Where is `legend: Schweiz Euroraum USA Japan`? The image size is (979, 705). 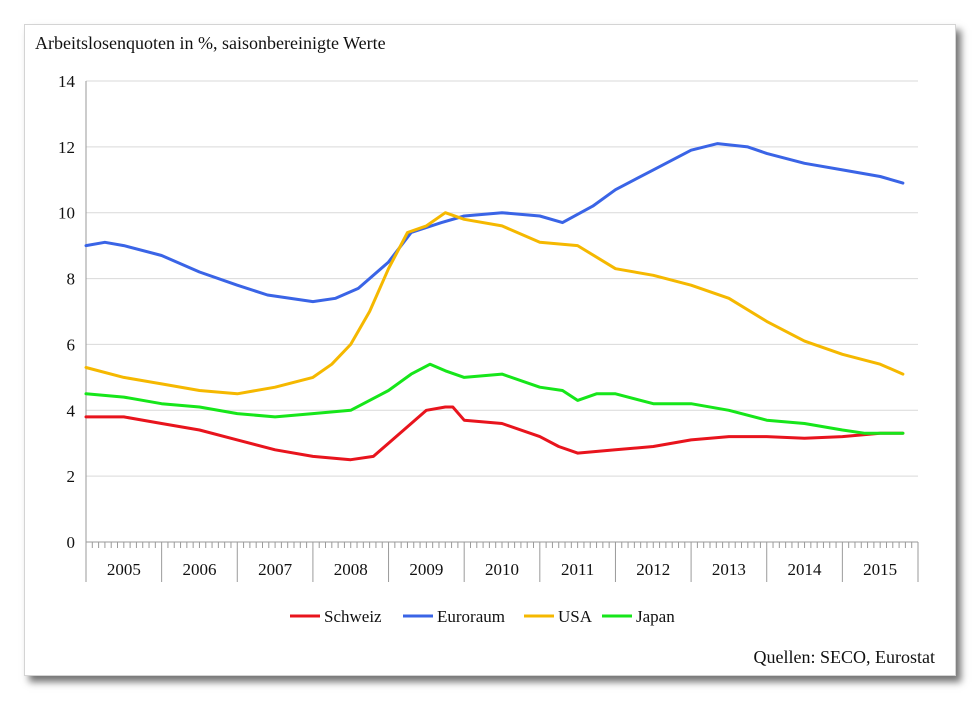 legend: Schweiz Euroraum USA Japan is located at coordinates (482, 616).